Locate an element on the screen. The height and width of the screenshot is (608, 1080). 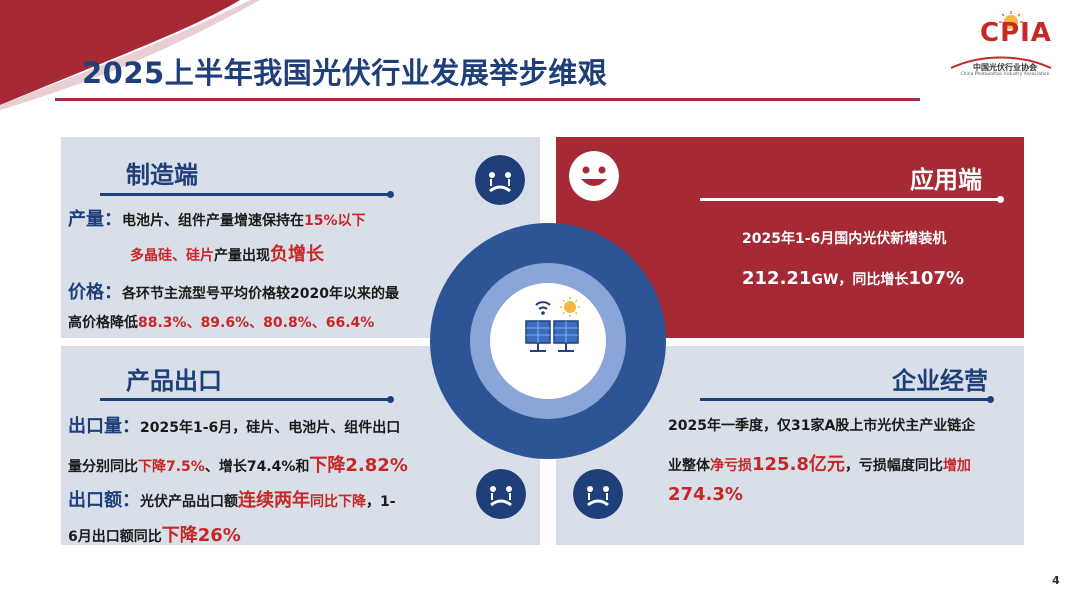
export-volume-line-1: 出口量：2025年1-6月，硅片、电池片、组件出口 is located at coordinates (234, 426).